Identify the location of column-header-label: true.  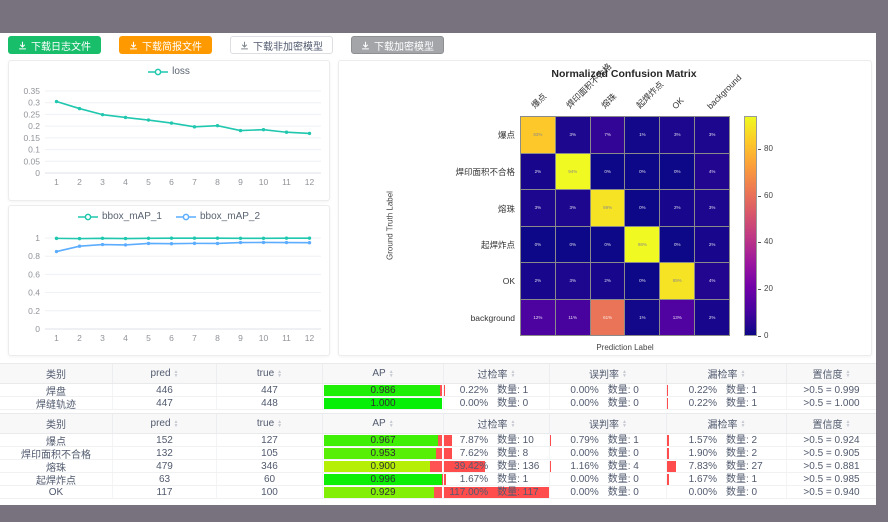
(265, 373).